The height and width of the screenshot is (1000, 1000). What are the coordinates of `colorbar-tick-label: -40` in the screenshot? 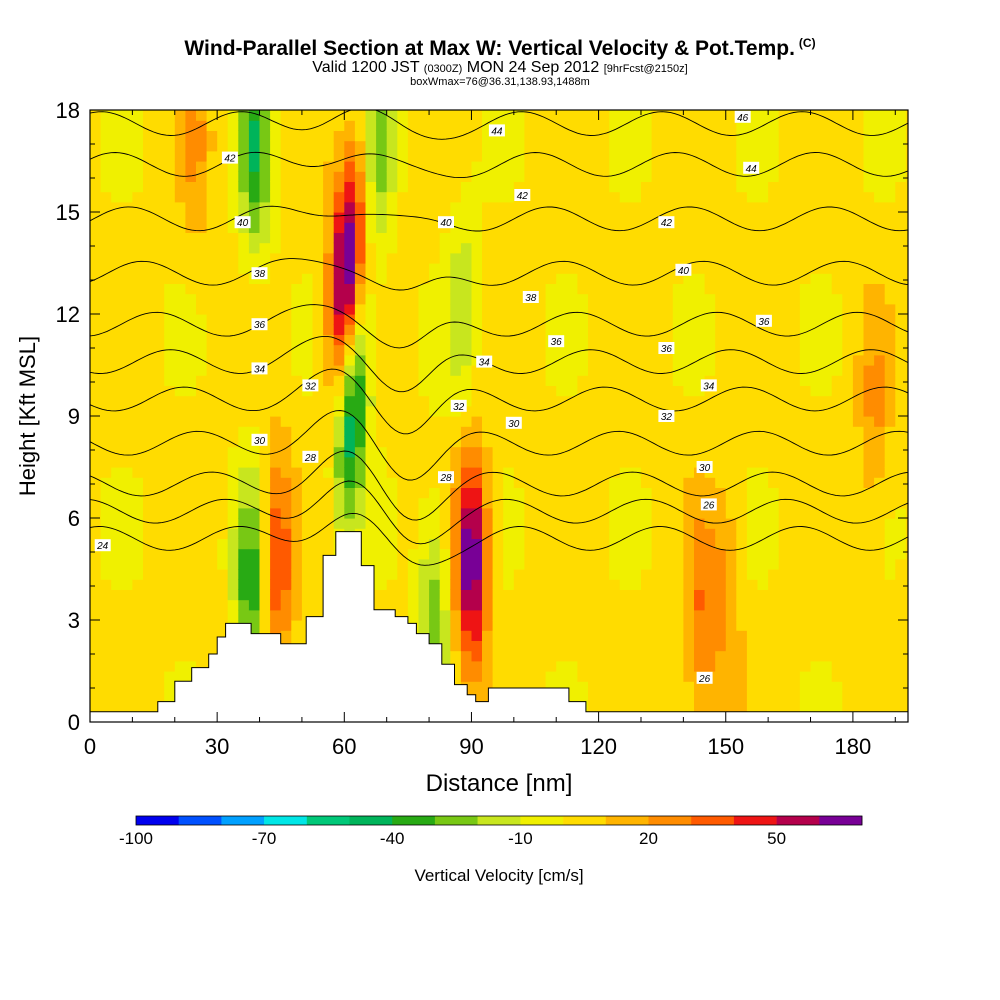 It's located at (392, 838).